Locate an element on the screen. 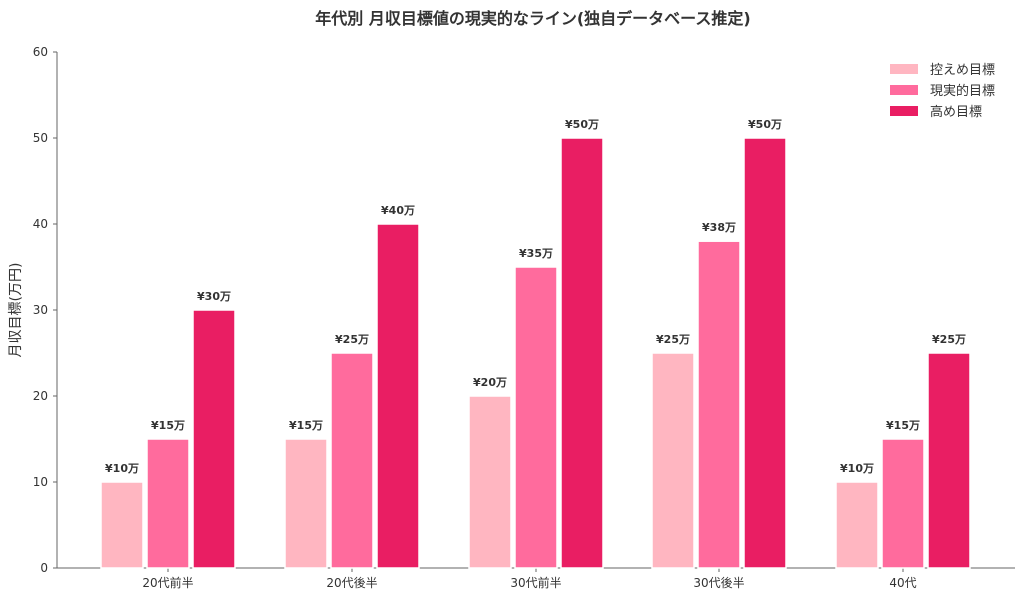 This screenshot has width=1024, height=601. bar-group: ¥25万 ¥38万 ¥50万 is located at coordinates (719, 343).